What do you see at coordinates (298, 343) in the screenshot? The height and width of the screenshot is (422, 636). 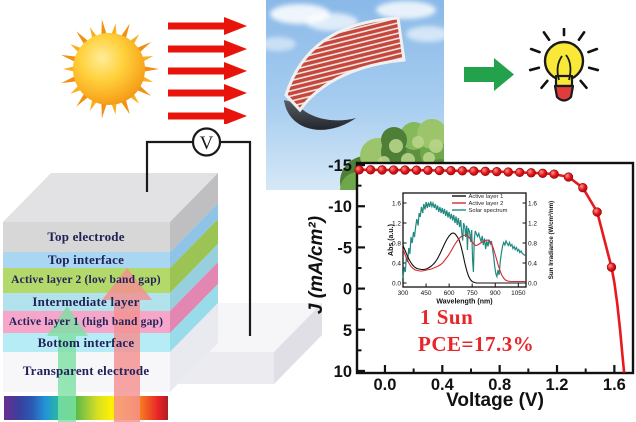 I see `substrate-right-face` at bounding box center [298, 343].